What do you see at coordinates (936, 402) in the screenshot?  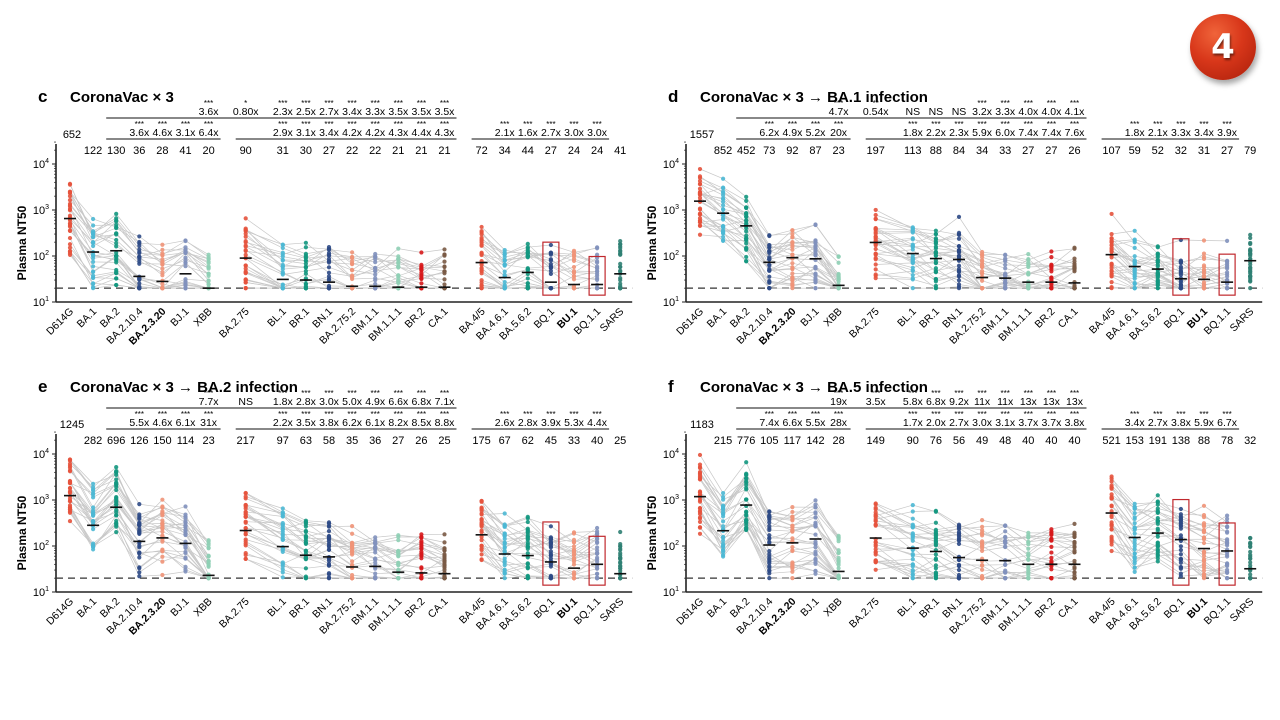 I see `fold-change-label: 6.8x` at bounding box center [936, 402].